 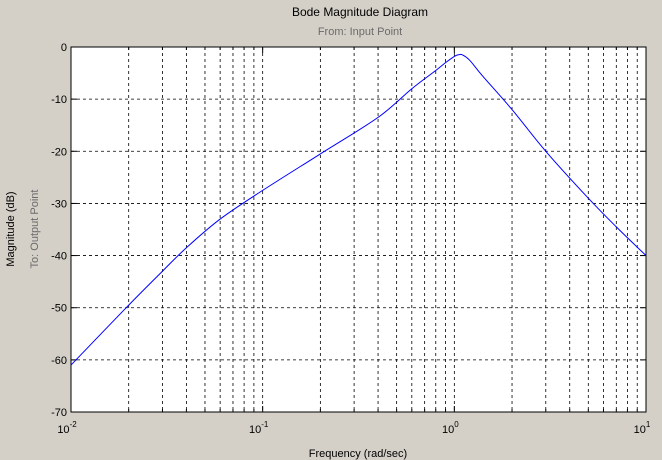 What do you see at coordinates (360, 32) in the screenshot?
I see `chart-subtitle: From: Input Point` at bounding box center [360, 32].